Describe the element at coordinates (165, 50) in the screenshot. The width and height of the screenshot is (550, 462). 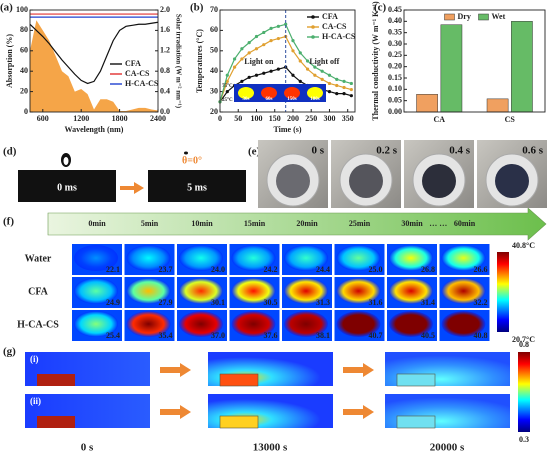
I see `y2-tick-label: 1.2` at that location.